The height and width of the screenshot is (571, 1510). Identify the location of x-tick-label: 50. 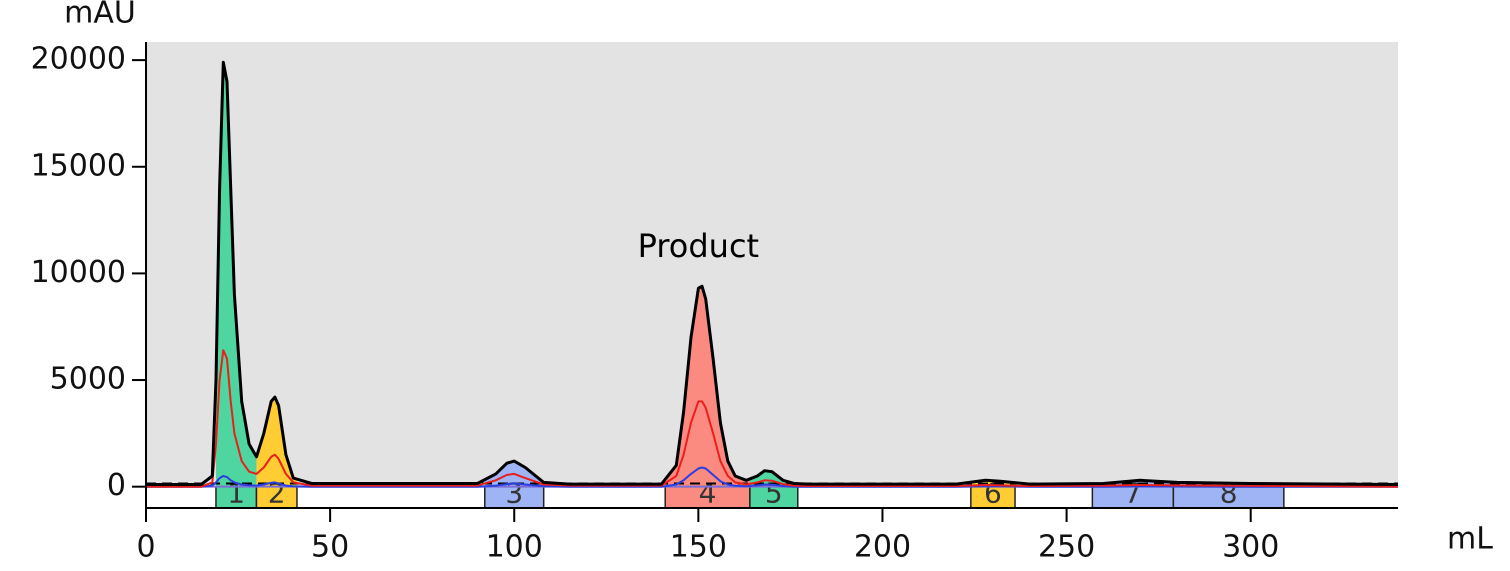
(330, 547).